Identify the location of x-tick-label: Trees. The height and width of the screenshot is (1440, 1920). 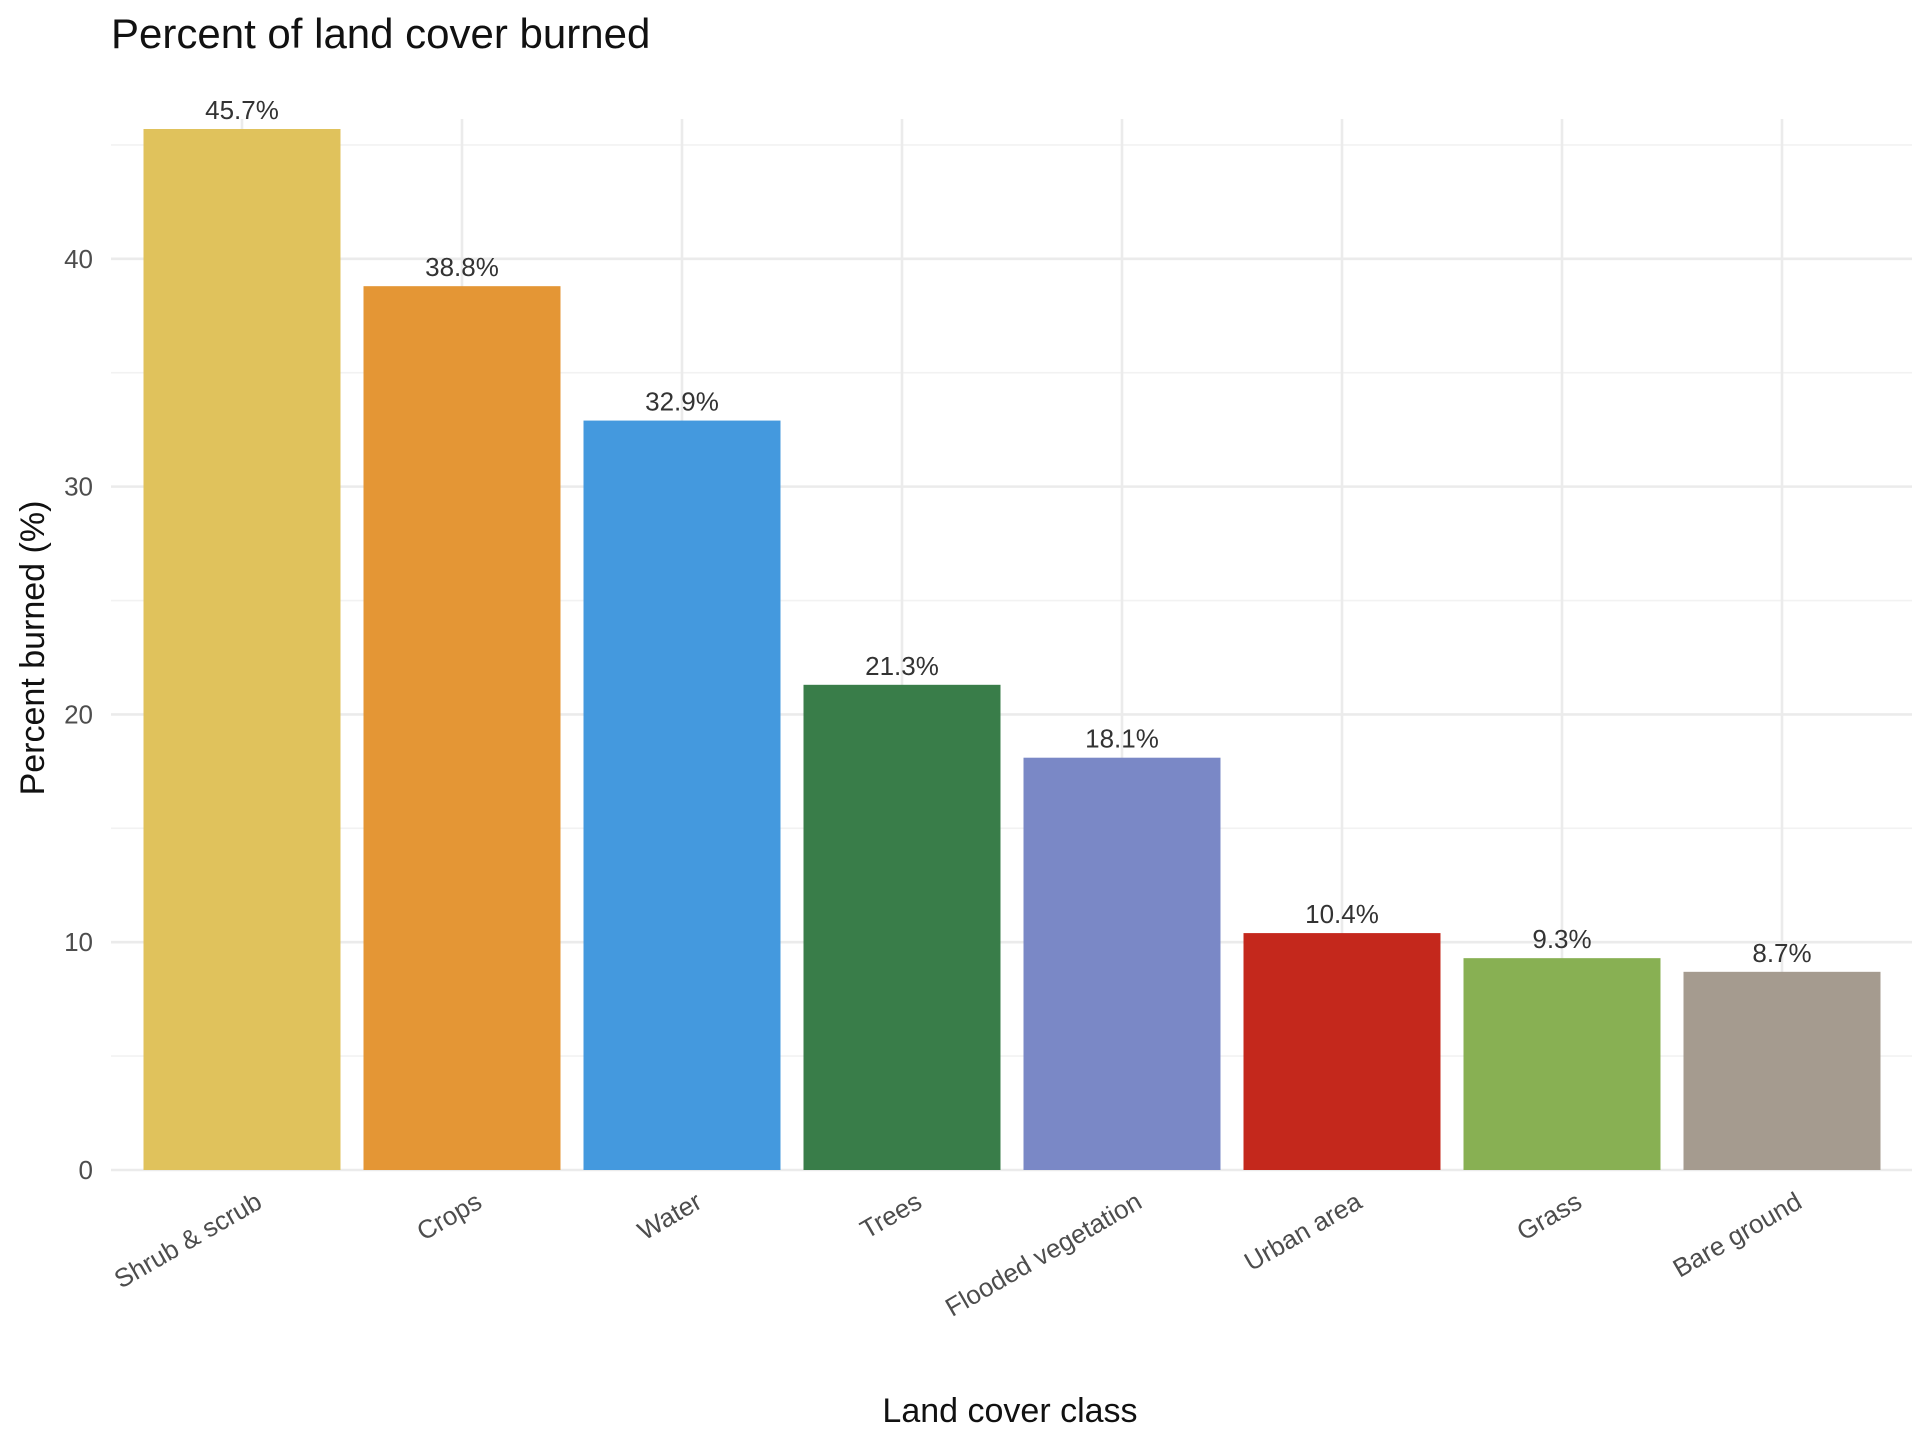
(891, 1215).